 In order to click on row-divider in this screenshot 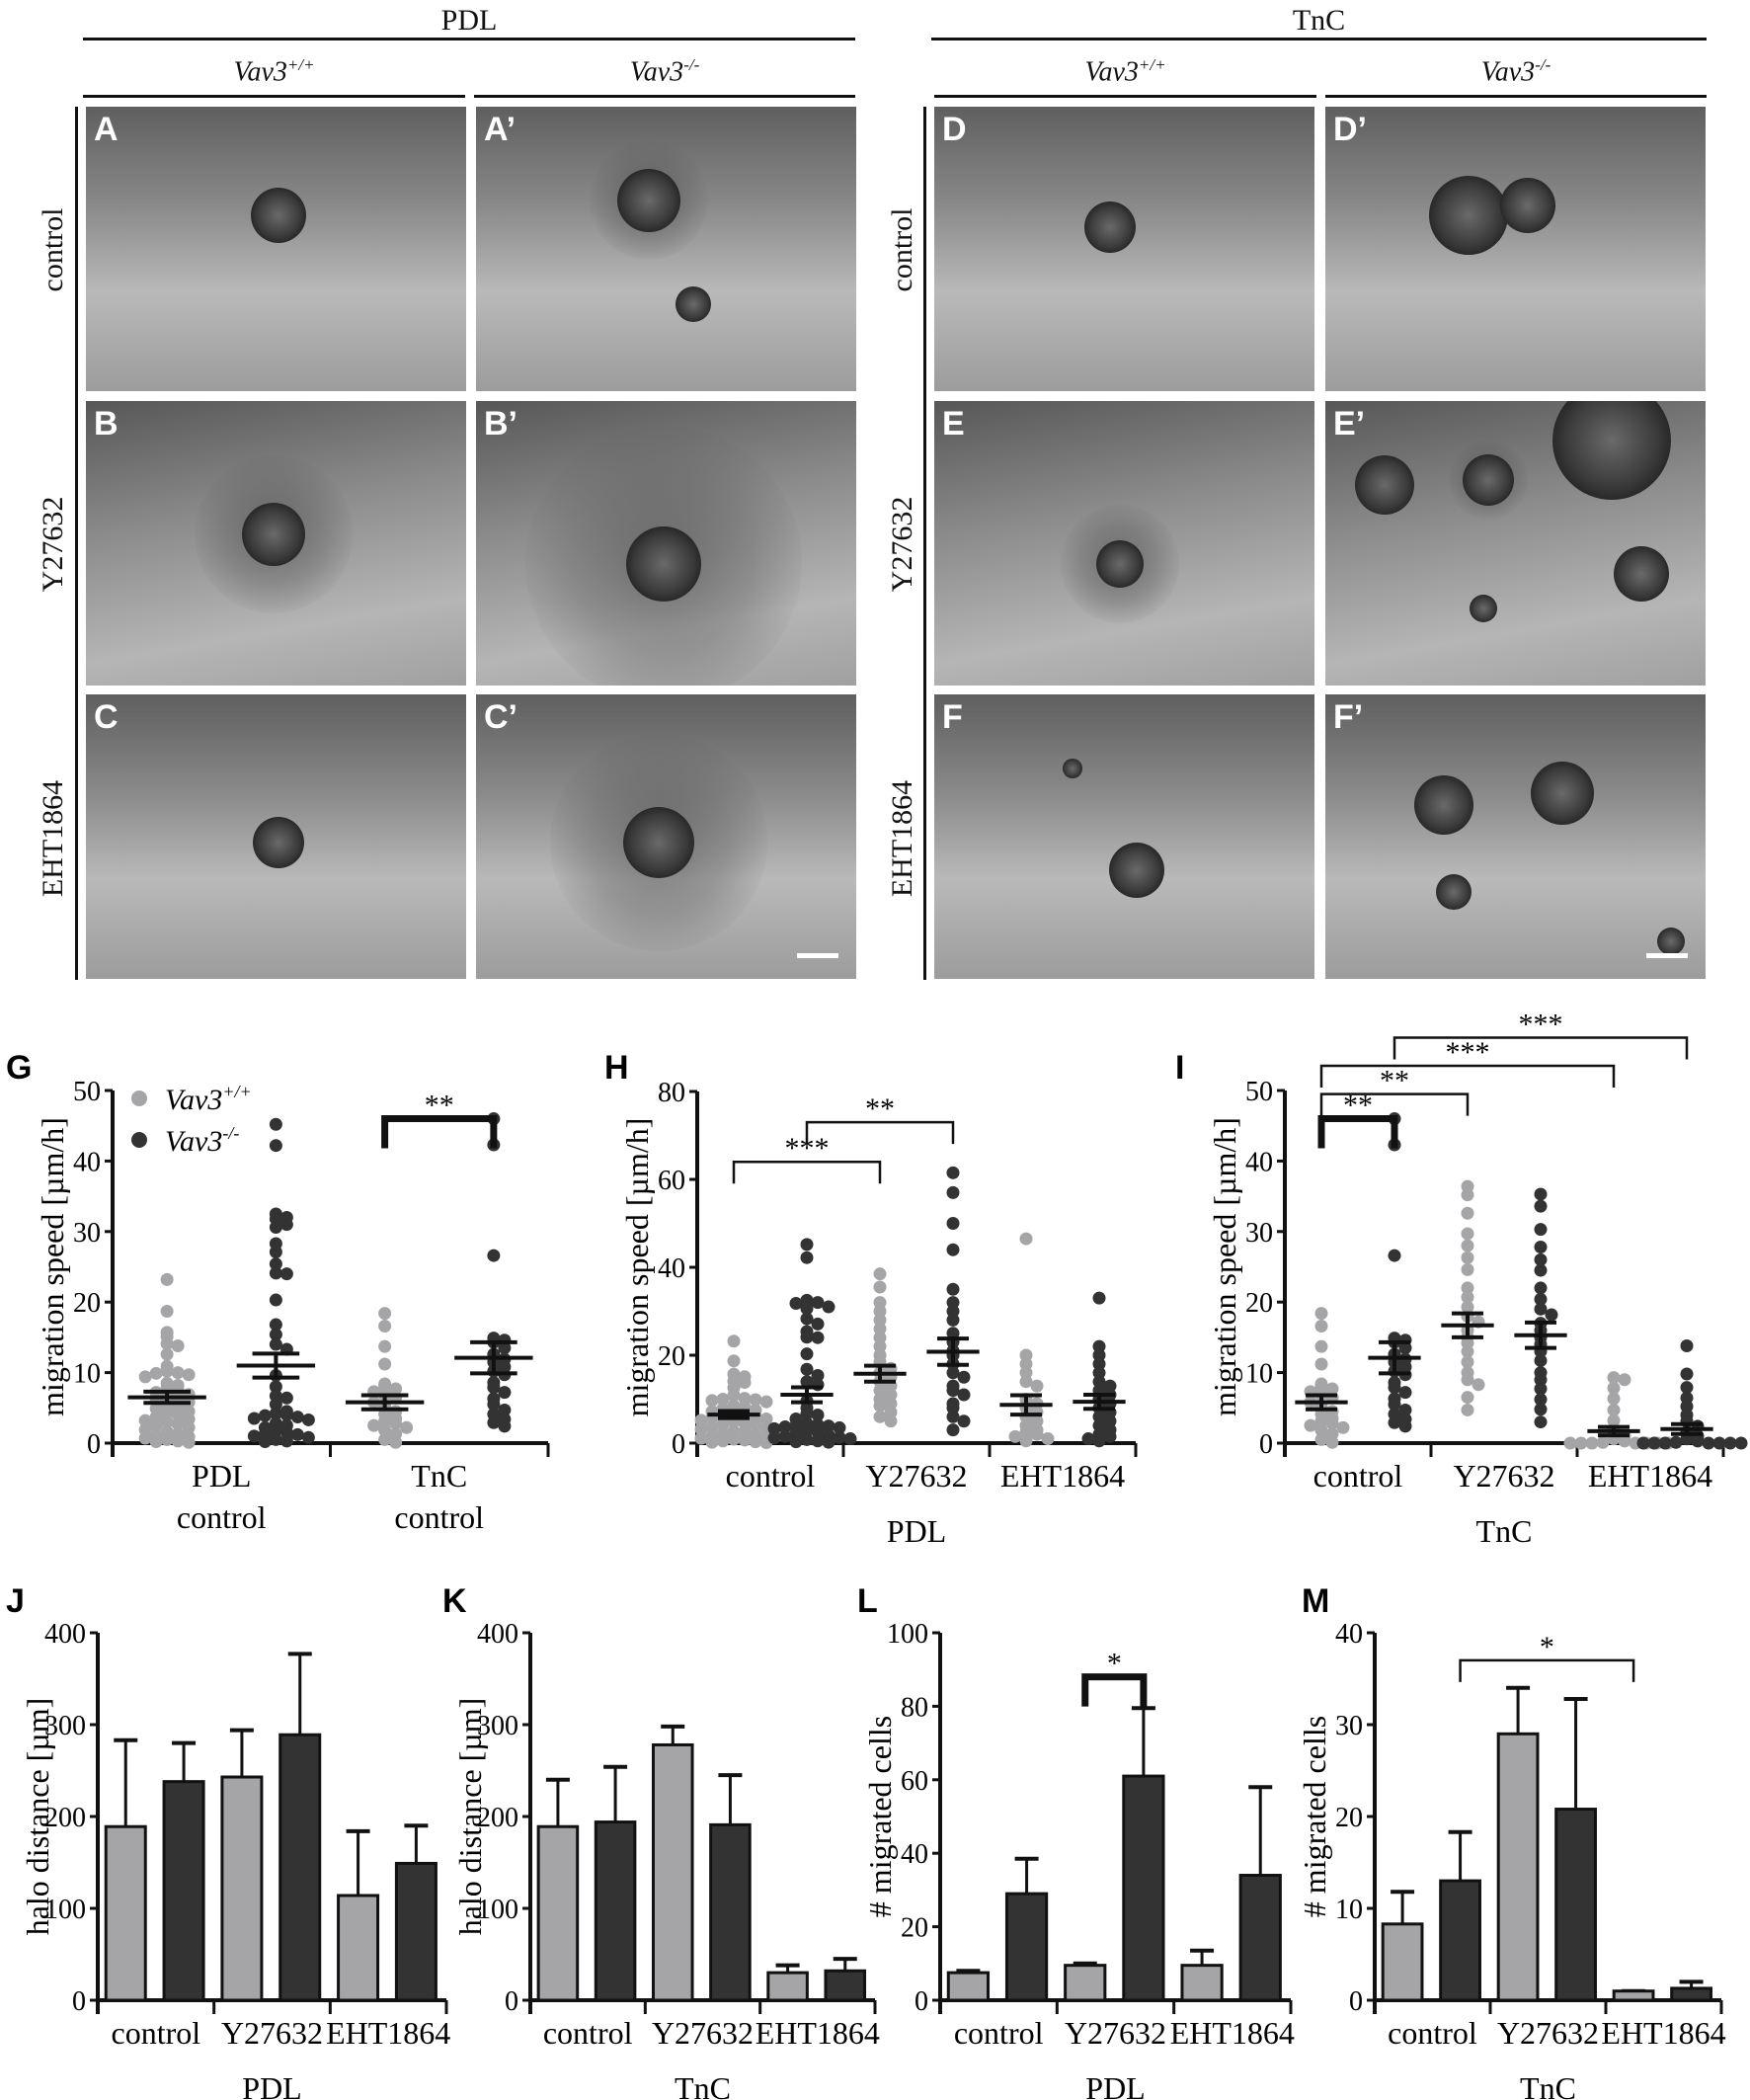, I will do `click(76, 543)`.